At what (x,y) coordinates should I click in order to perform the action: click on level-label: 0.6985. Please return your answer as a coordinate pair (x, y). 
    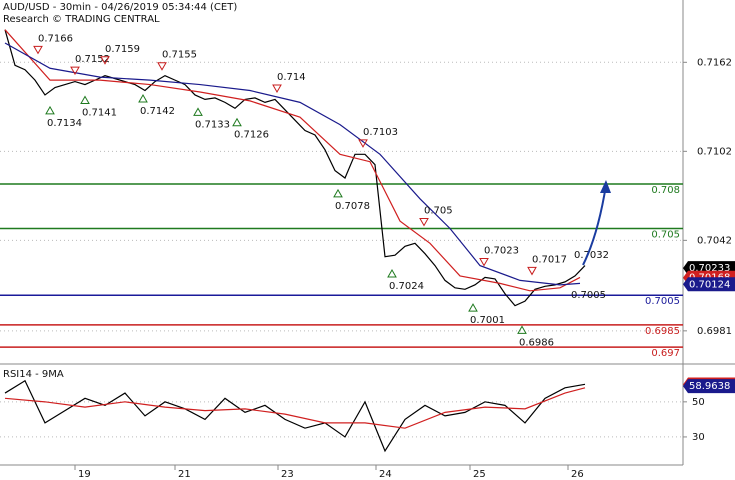
    Looking at the image, I should click on (662, 331).